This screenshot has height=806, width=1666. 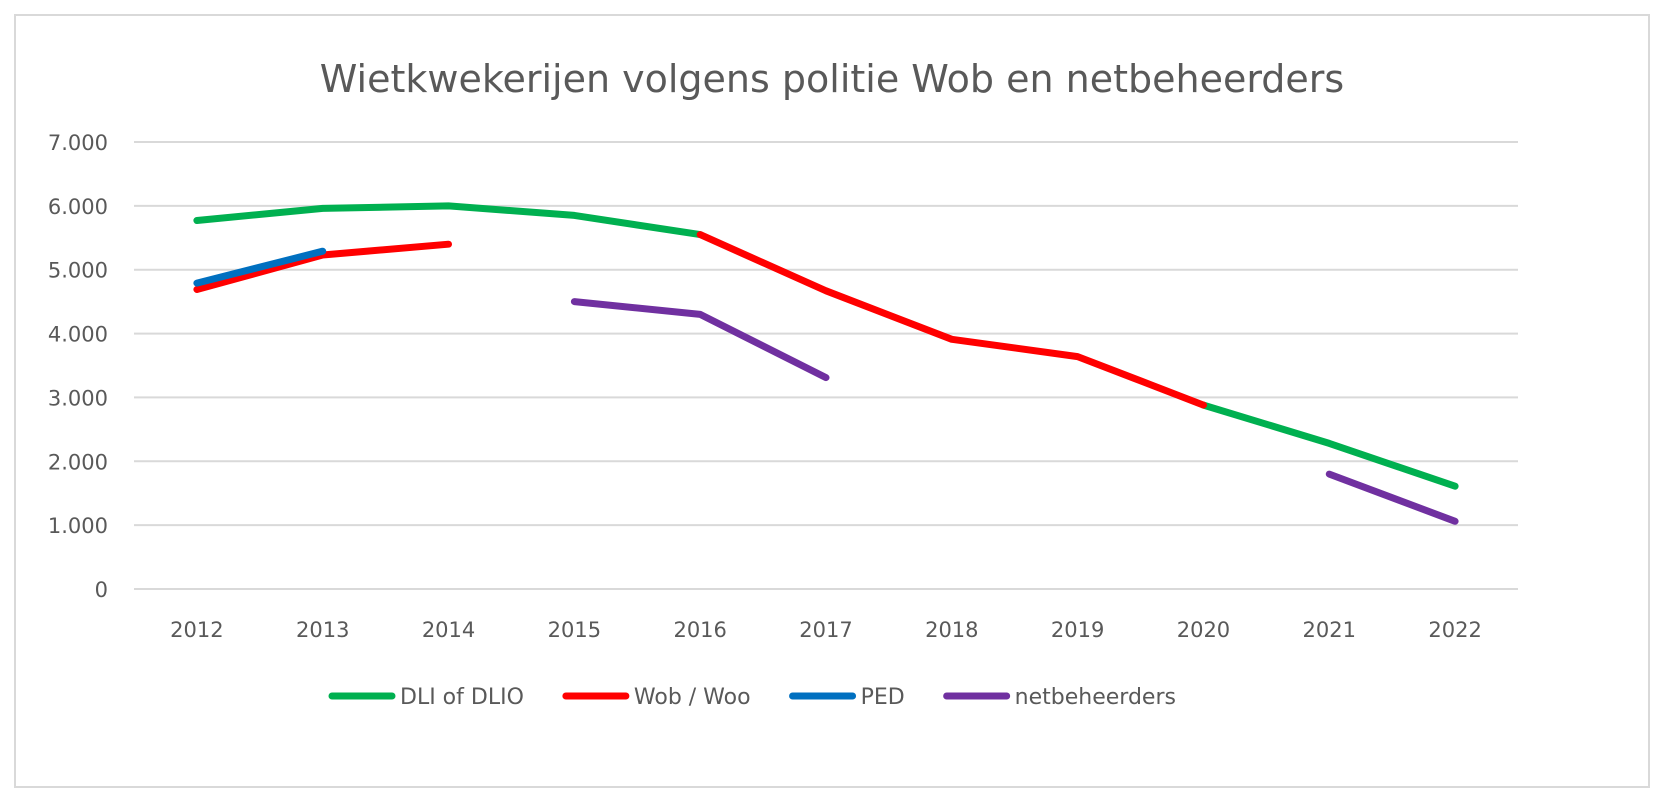 What do you see at coordinates (78, 271) in the screenshot?
I see `y-tick-label: 5.000` at bounding box center [78, 271].